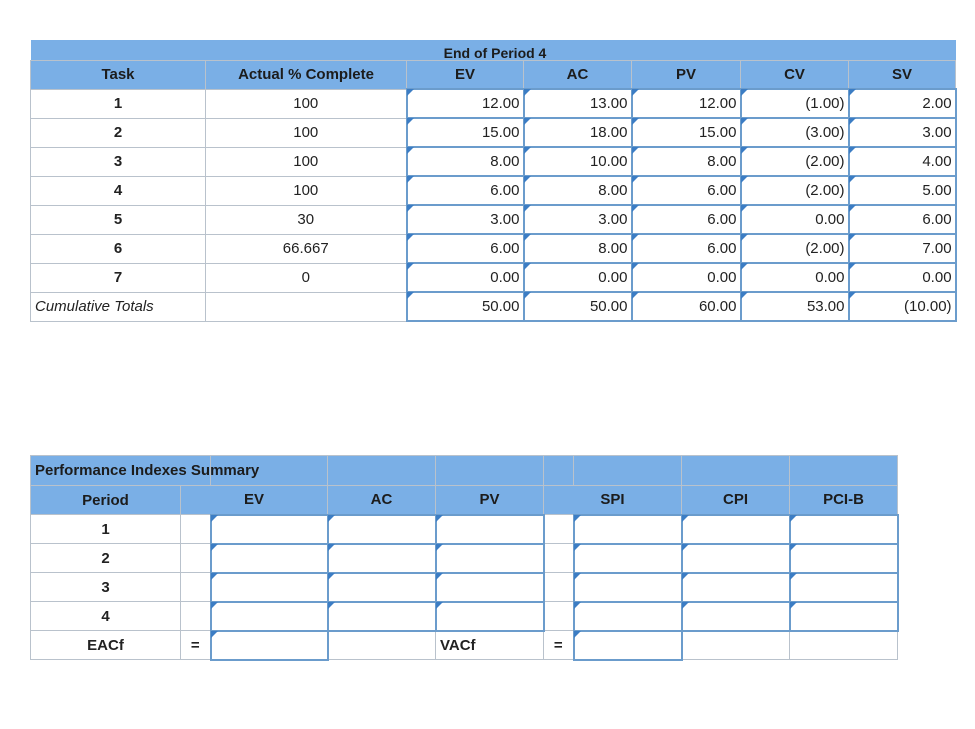 The width and height of the screenshot is (975, 729). Describe the element at coordinates (686, 277) in the screenshot. I see `pv-input: 0.00` at that location.